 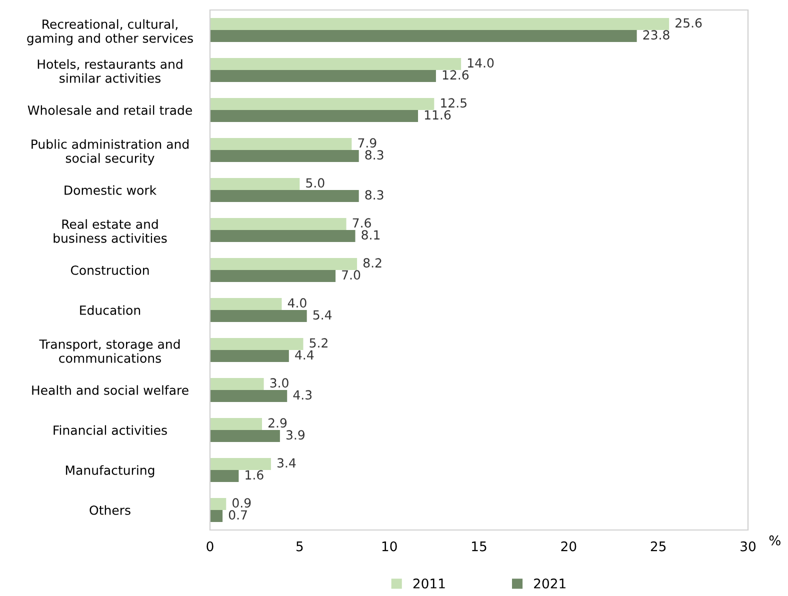 What do you see at coordinates (110, 390) in the screenshot?
I see `y-tick-label: Health and social welfare` at bounding box center [110, 390].